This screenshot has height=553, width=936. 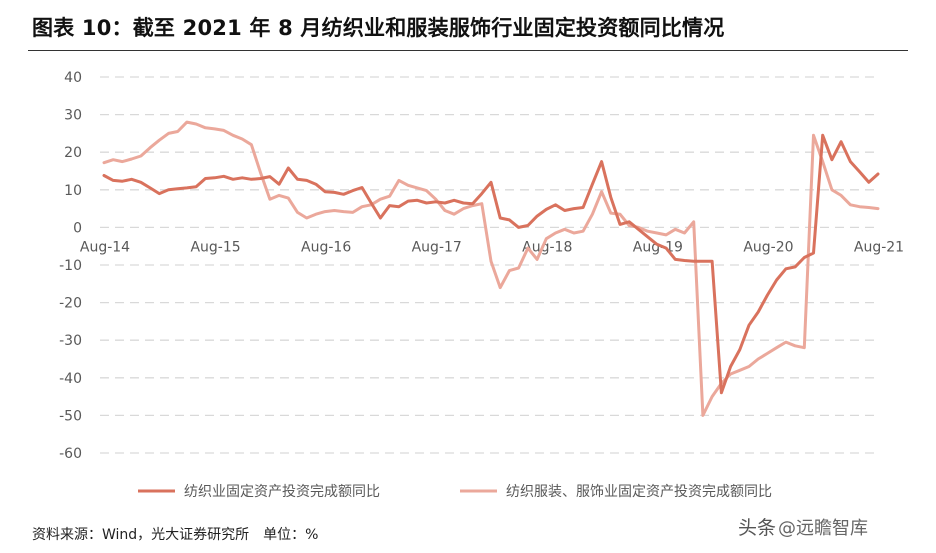 What do you see at coordinates (70, 379) in the screenshot?
I see `y-tick-label: -40` at bounding box center [70, 379].